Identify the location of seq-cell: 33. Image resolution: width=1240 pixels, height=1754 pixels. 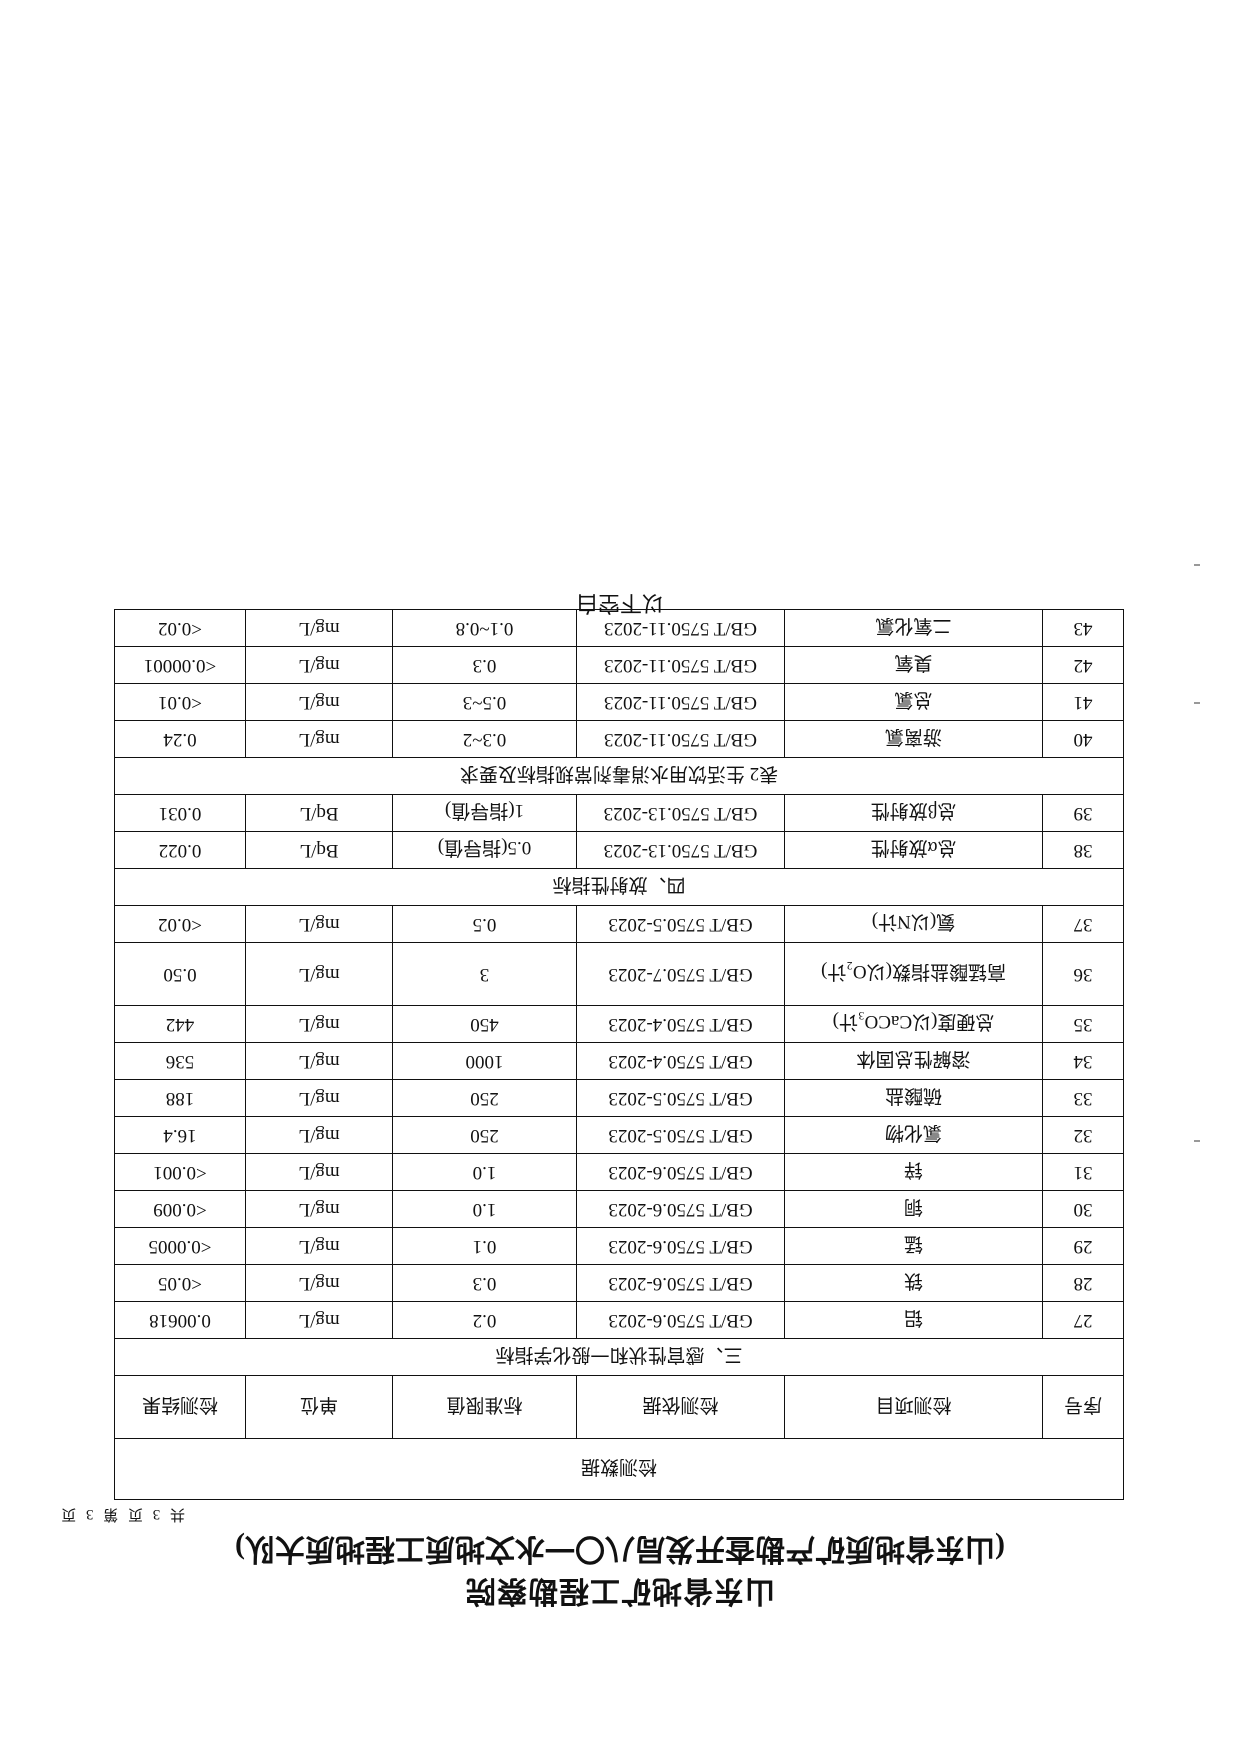
(1083, 1098).